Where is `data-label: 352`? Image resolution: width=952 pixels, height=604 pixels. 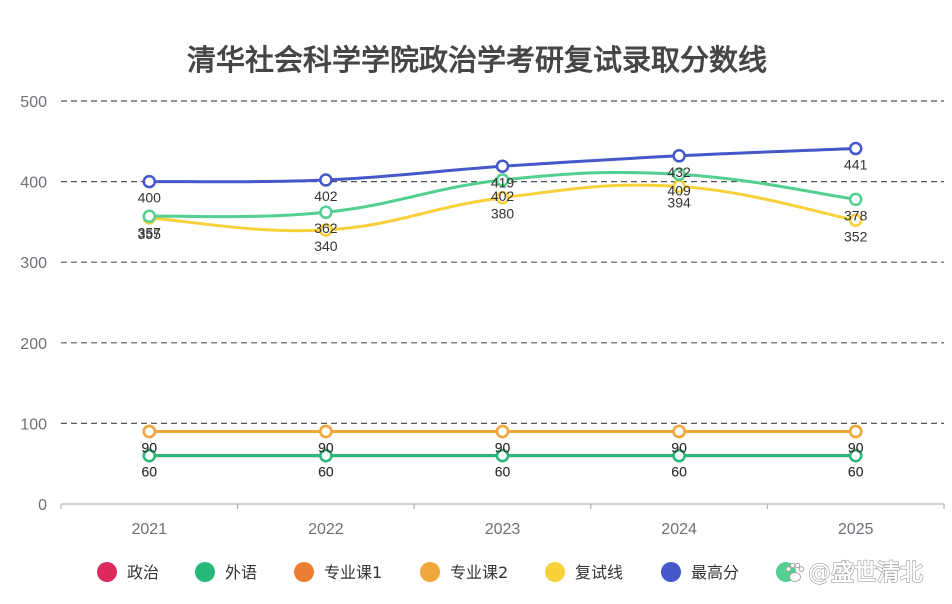
data-label: 352 is located at coordinates (856, 236).